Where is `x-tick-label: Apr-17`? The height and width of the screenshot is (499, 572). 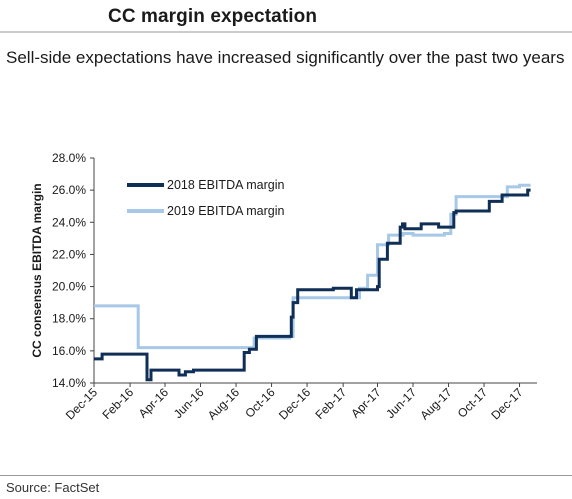
x-tick-label: Apr-17 is located at coordinates (366, 403).